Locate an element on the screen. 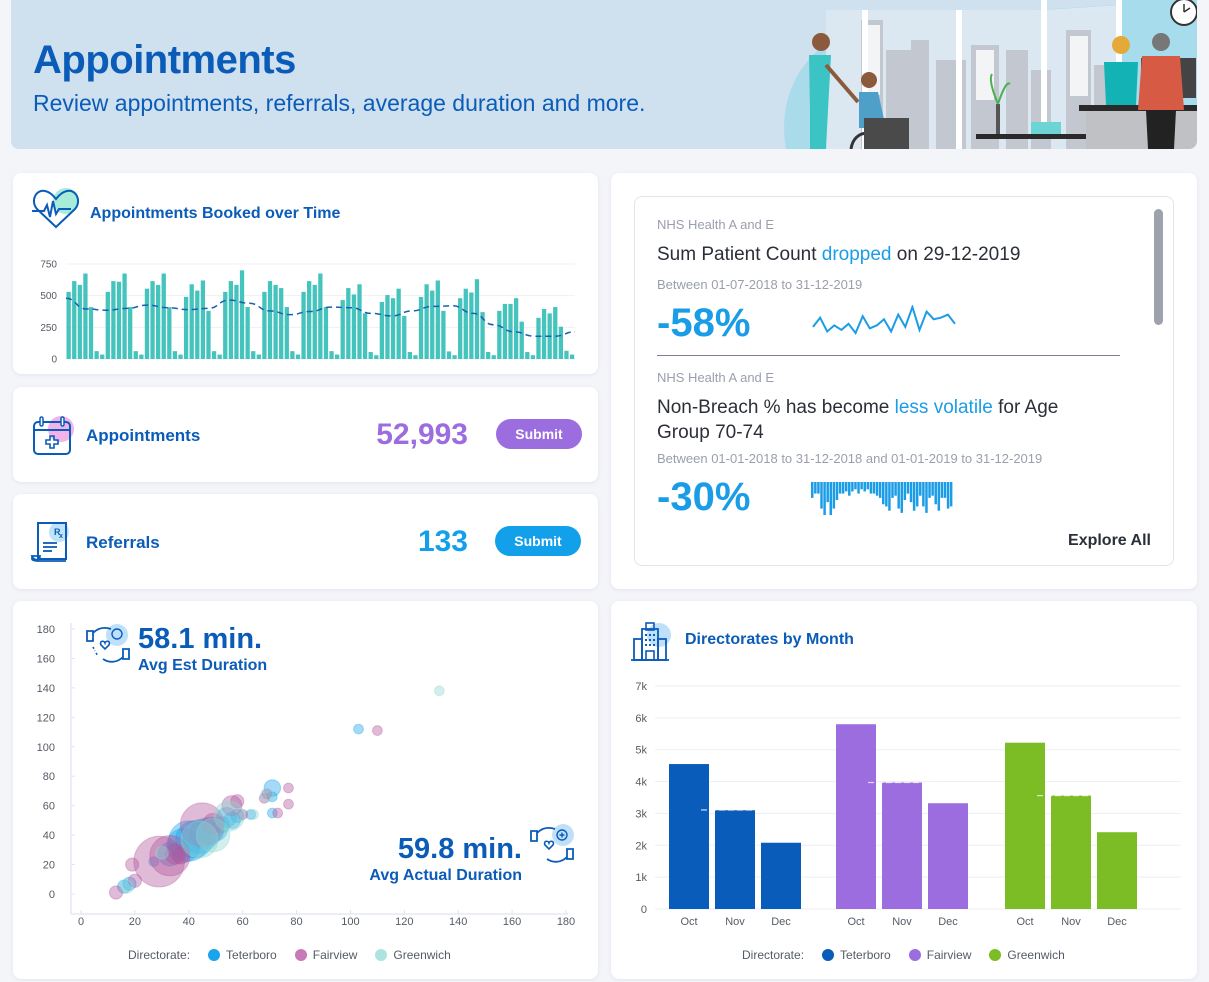 Image resolution: width=1209 pixels, height=982 pixels. trend-line is located at coordinates (320, 317).